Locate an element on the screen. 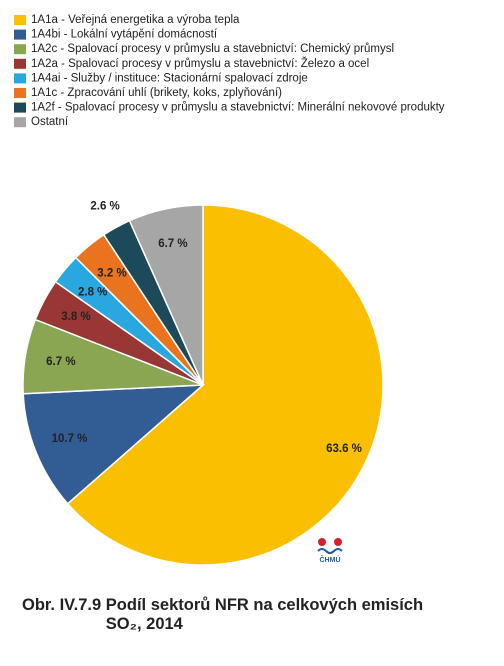 This screenshot has width=504, height=666. data-label: 2.8 % is located at coordinates (92, 292).